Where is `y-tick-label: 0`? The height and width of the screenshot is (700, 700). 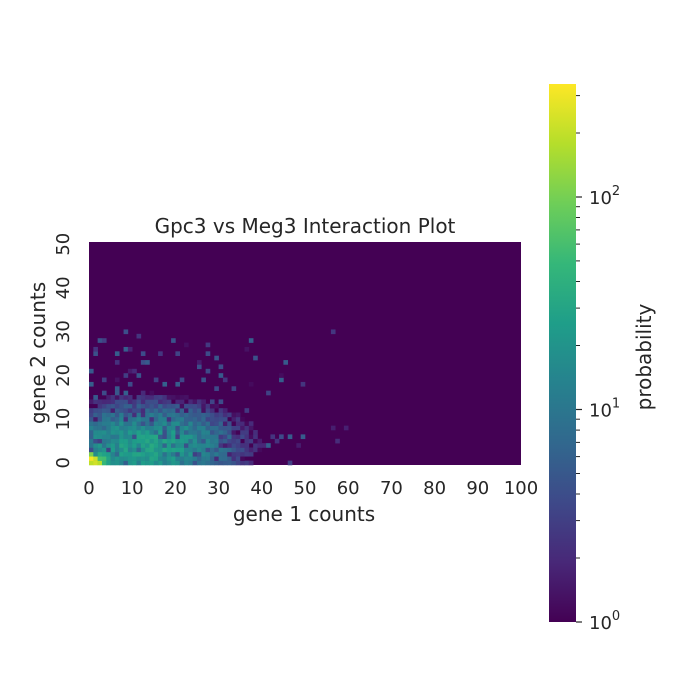
y-tick-label: 0 is located at coordinates (63, 462).